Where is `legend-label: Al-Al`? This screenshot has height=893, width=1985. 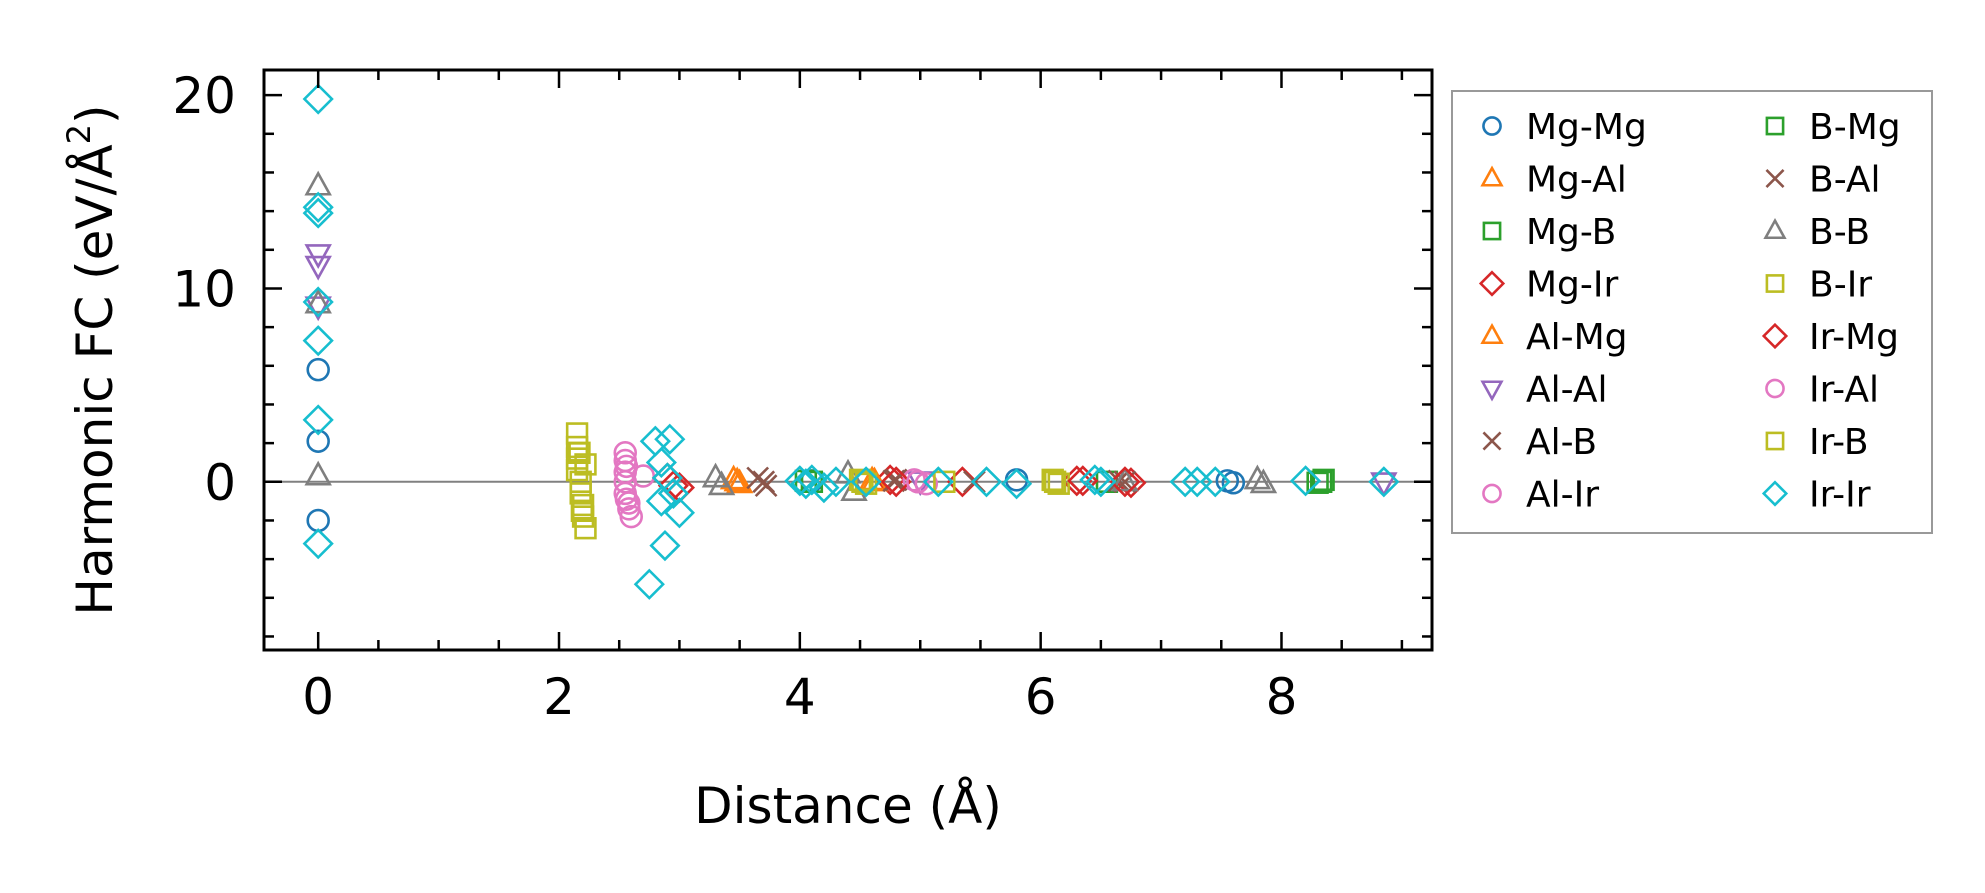
legend-label: Al-Al is located at coordinates (1566, 390).